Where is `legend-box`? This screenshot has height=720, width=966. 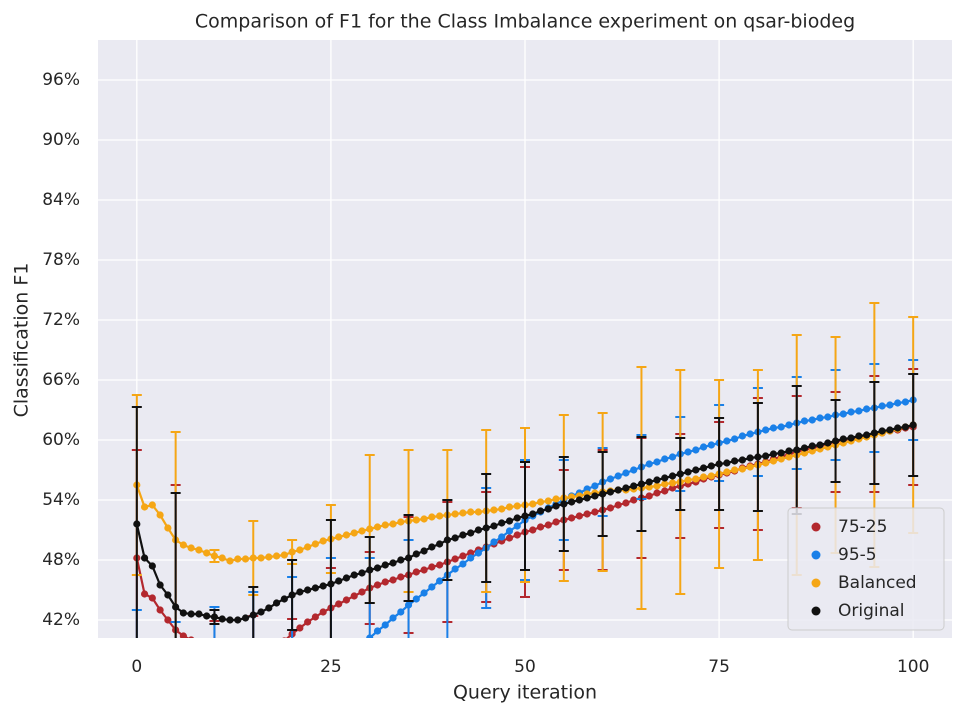
legend-box is located at coordinates (866, 569).